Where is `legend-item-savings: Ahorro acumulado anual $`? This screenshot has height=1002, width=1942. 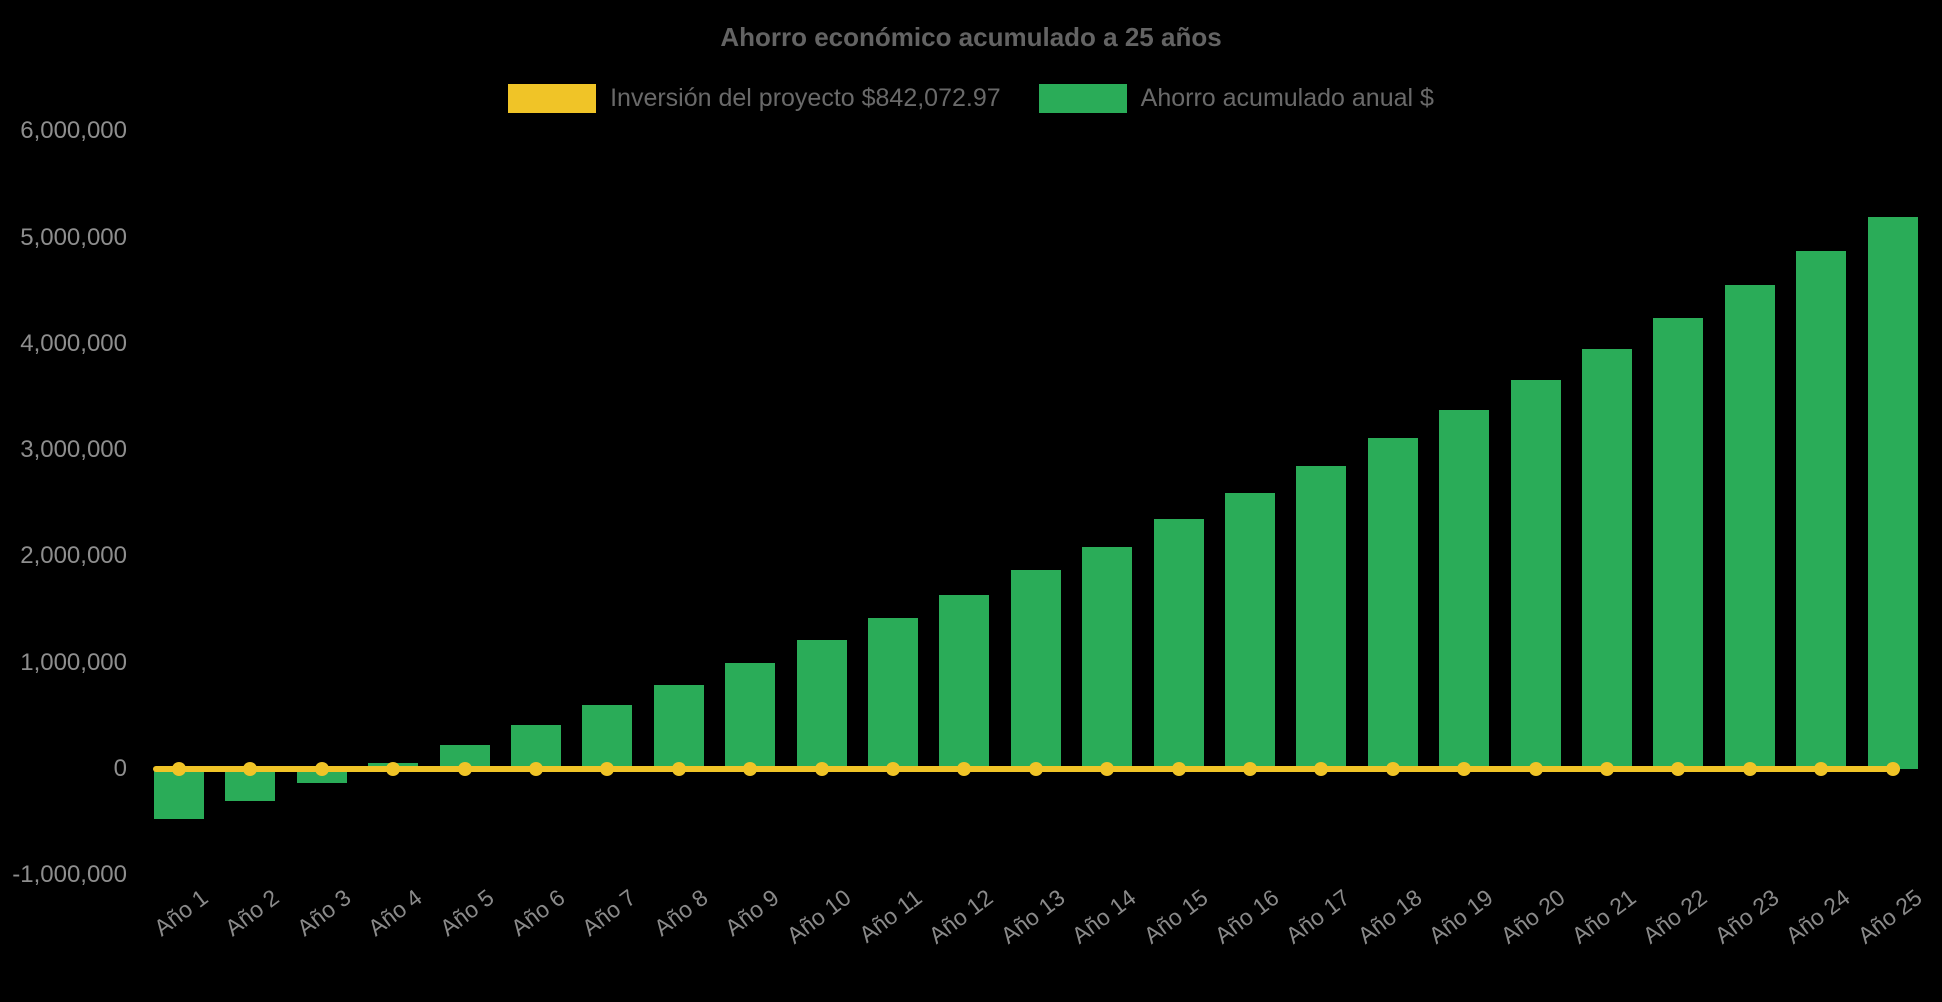 legend-item-savings: Ahorro acumulado anual $ is located at coordinates (1236, 98).